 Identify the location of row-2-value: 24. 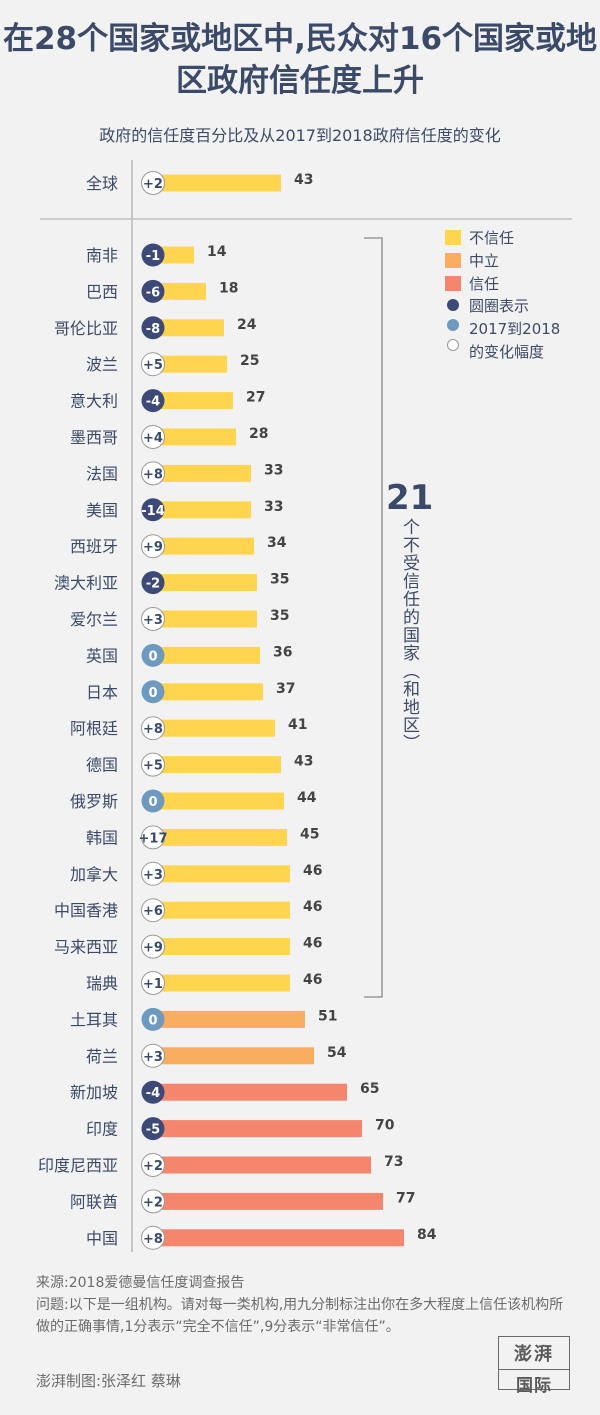
(247, 325).